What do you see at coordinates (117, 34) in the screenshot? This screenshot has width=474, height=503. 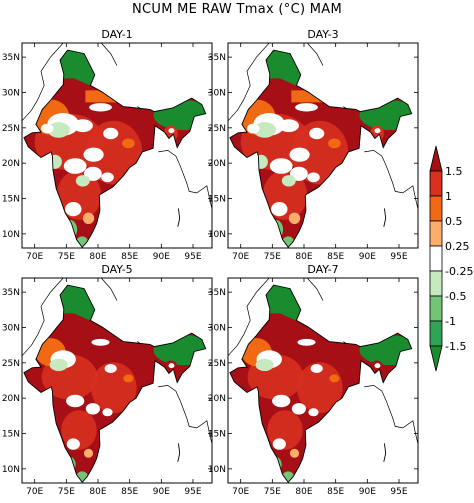 I see `panel-title-day-1: DAY-1` at bounding box center [117, 34].